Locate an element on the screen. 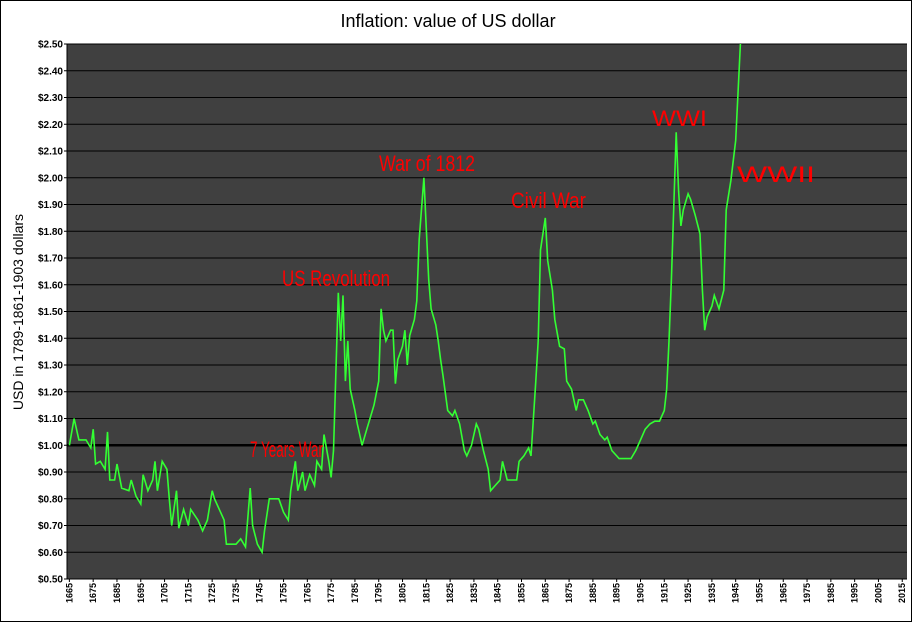  y-tick-label: $1.20 is located at coordinates (50, 392).